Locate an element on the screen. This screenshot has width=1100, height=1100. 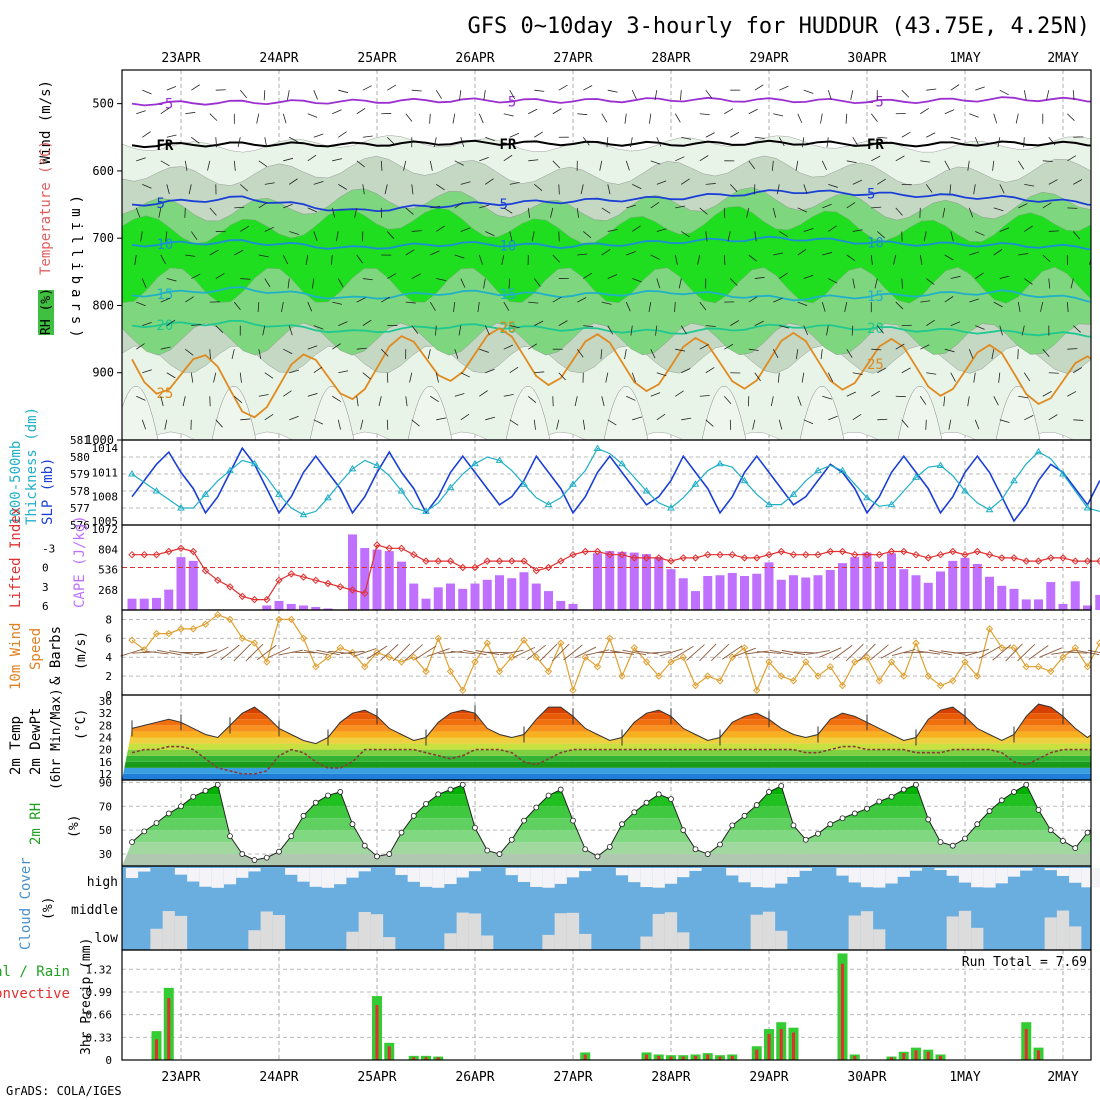
isotherm-label: -5 is located at coordinates (508, 102).